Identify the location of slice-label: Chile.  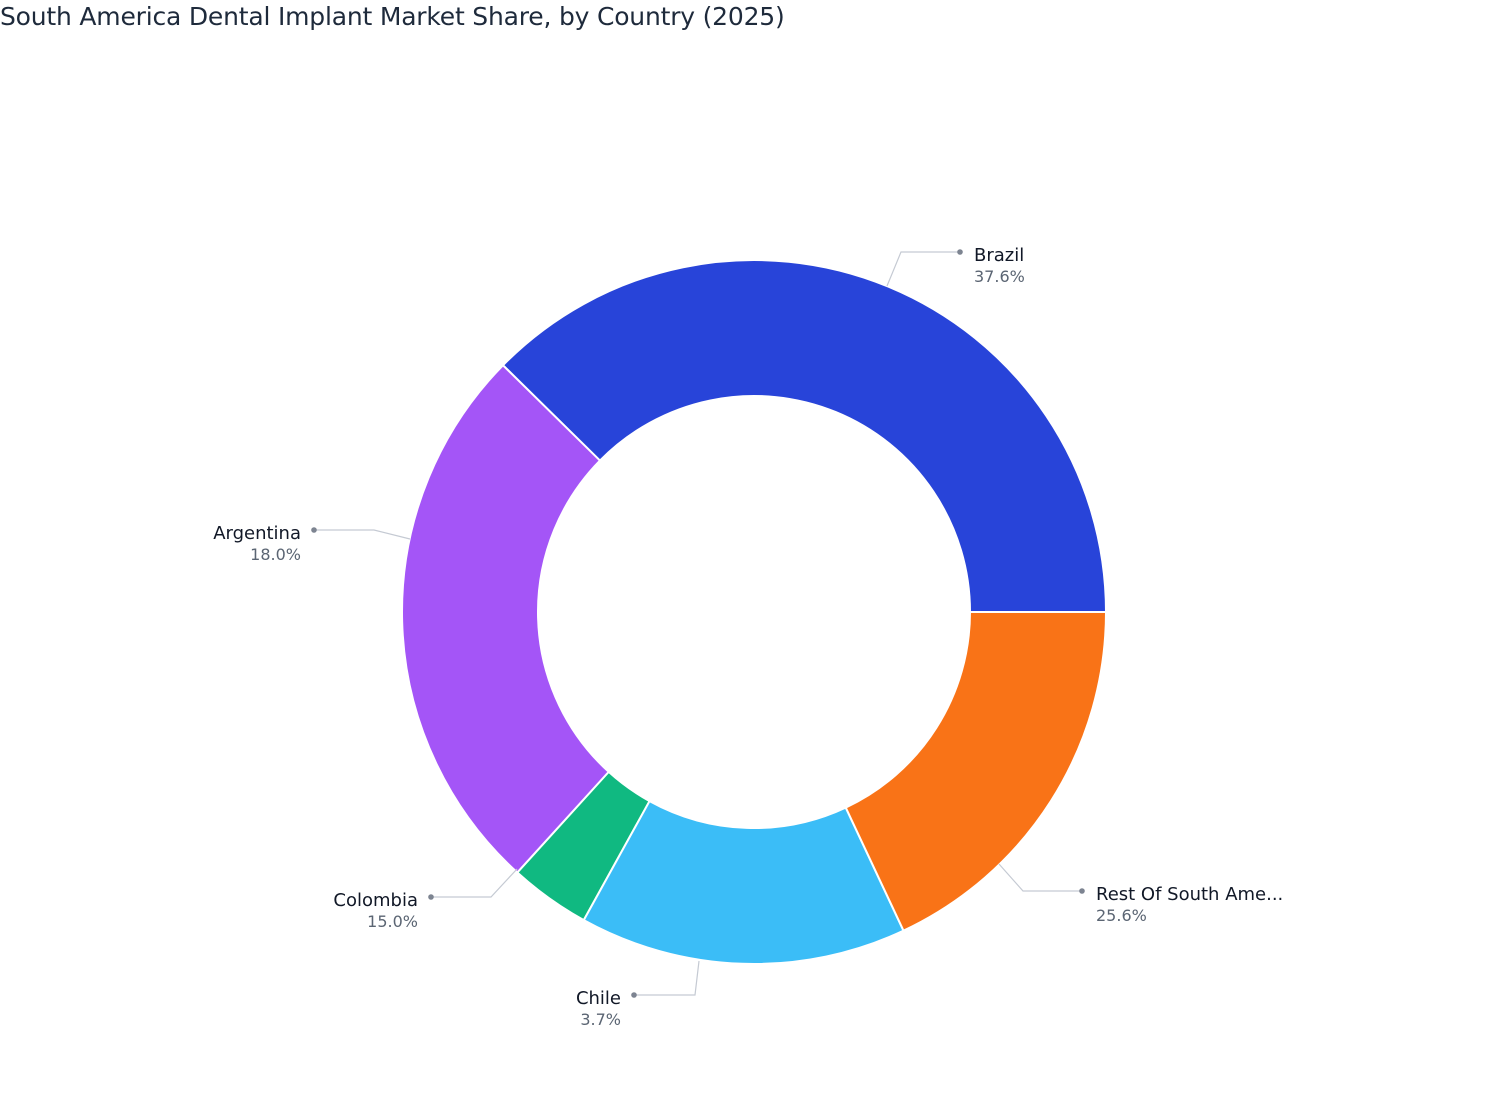
(598, 998).